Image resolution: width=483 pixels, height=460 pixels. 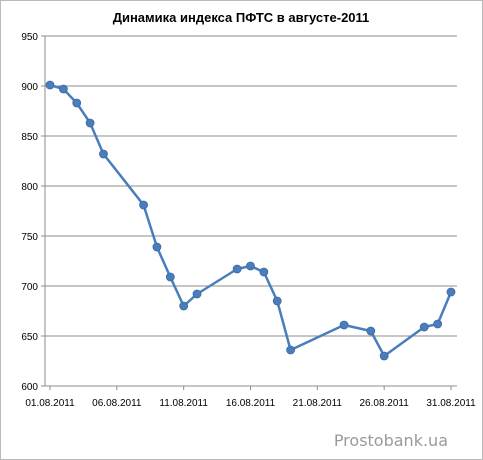 I want to click on y-tick-label: 700, so click(x=29, y=287).